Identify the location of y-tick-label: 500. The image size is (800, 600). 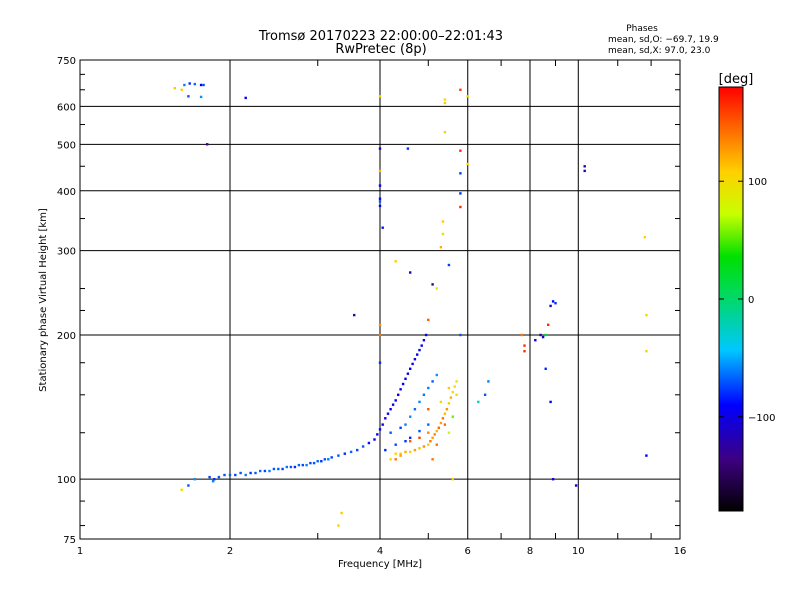
(66, 145).